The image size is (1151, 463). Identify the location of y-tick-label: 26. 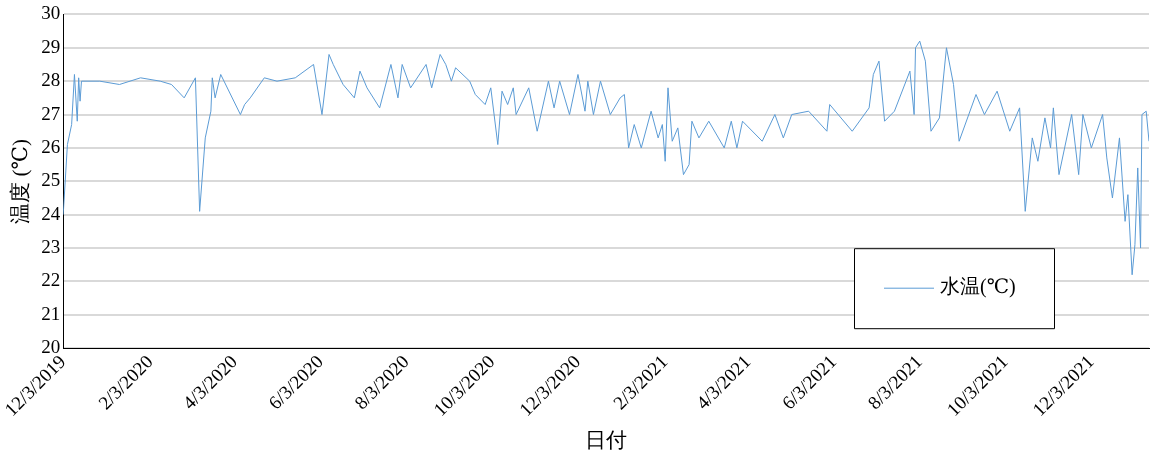
(51, 146).